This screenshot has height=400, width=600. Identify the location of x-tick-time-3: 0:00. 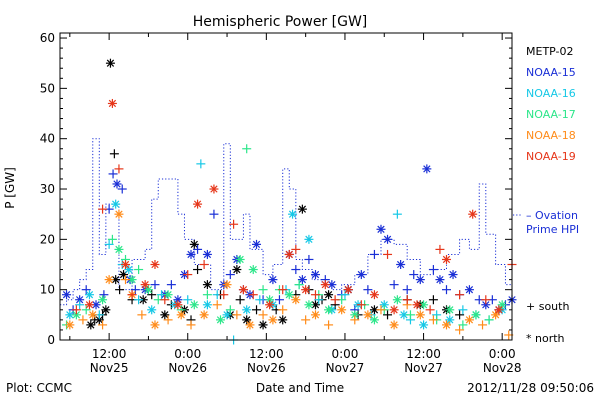
(344, 354).